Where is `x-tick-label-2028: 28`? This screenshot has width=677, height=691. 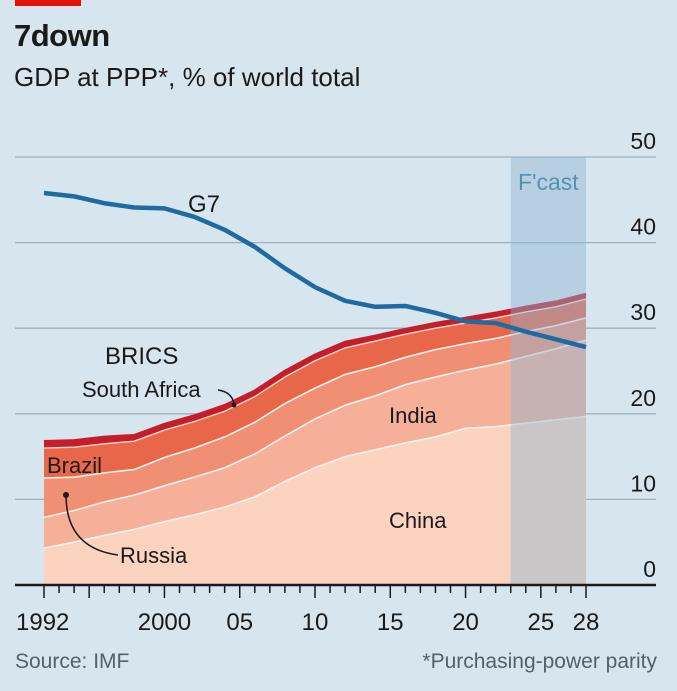 x-tick-label-2028: 28 is located at coordinates (586, 622).